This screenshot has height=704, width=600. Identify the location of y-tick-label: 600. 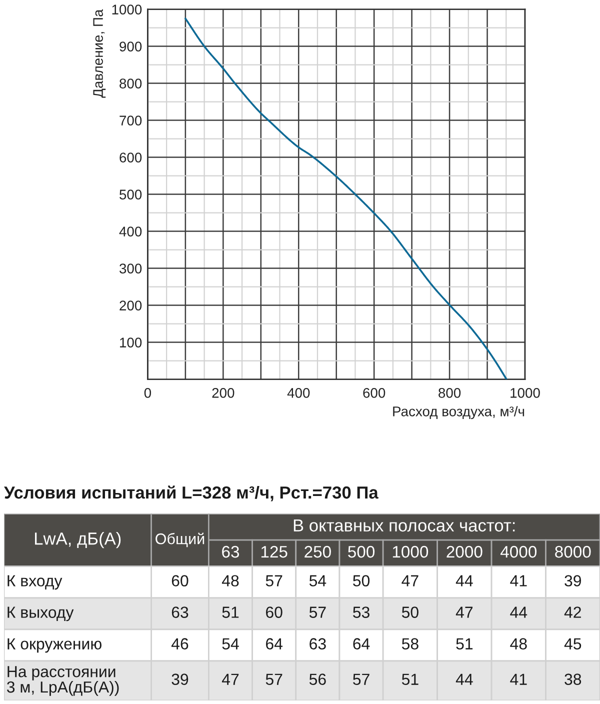
(131, 157).